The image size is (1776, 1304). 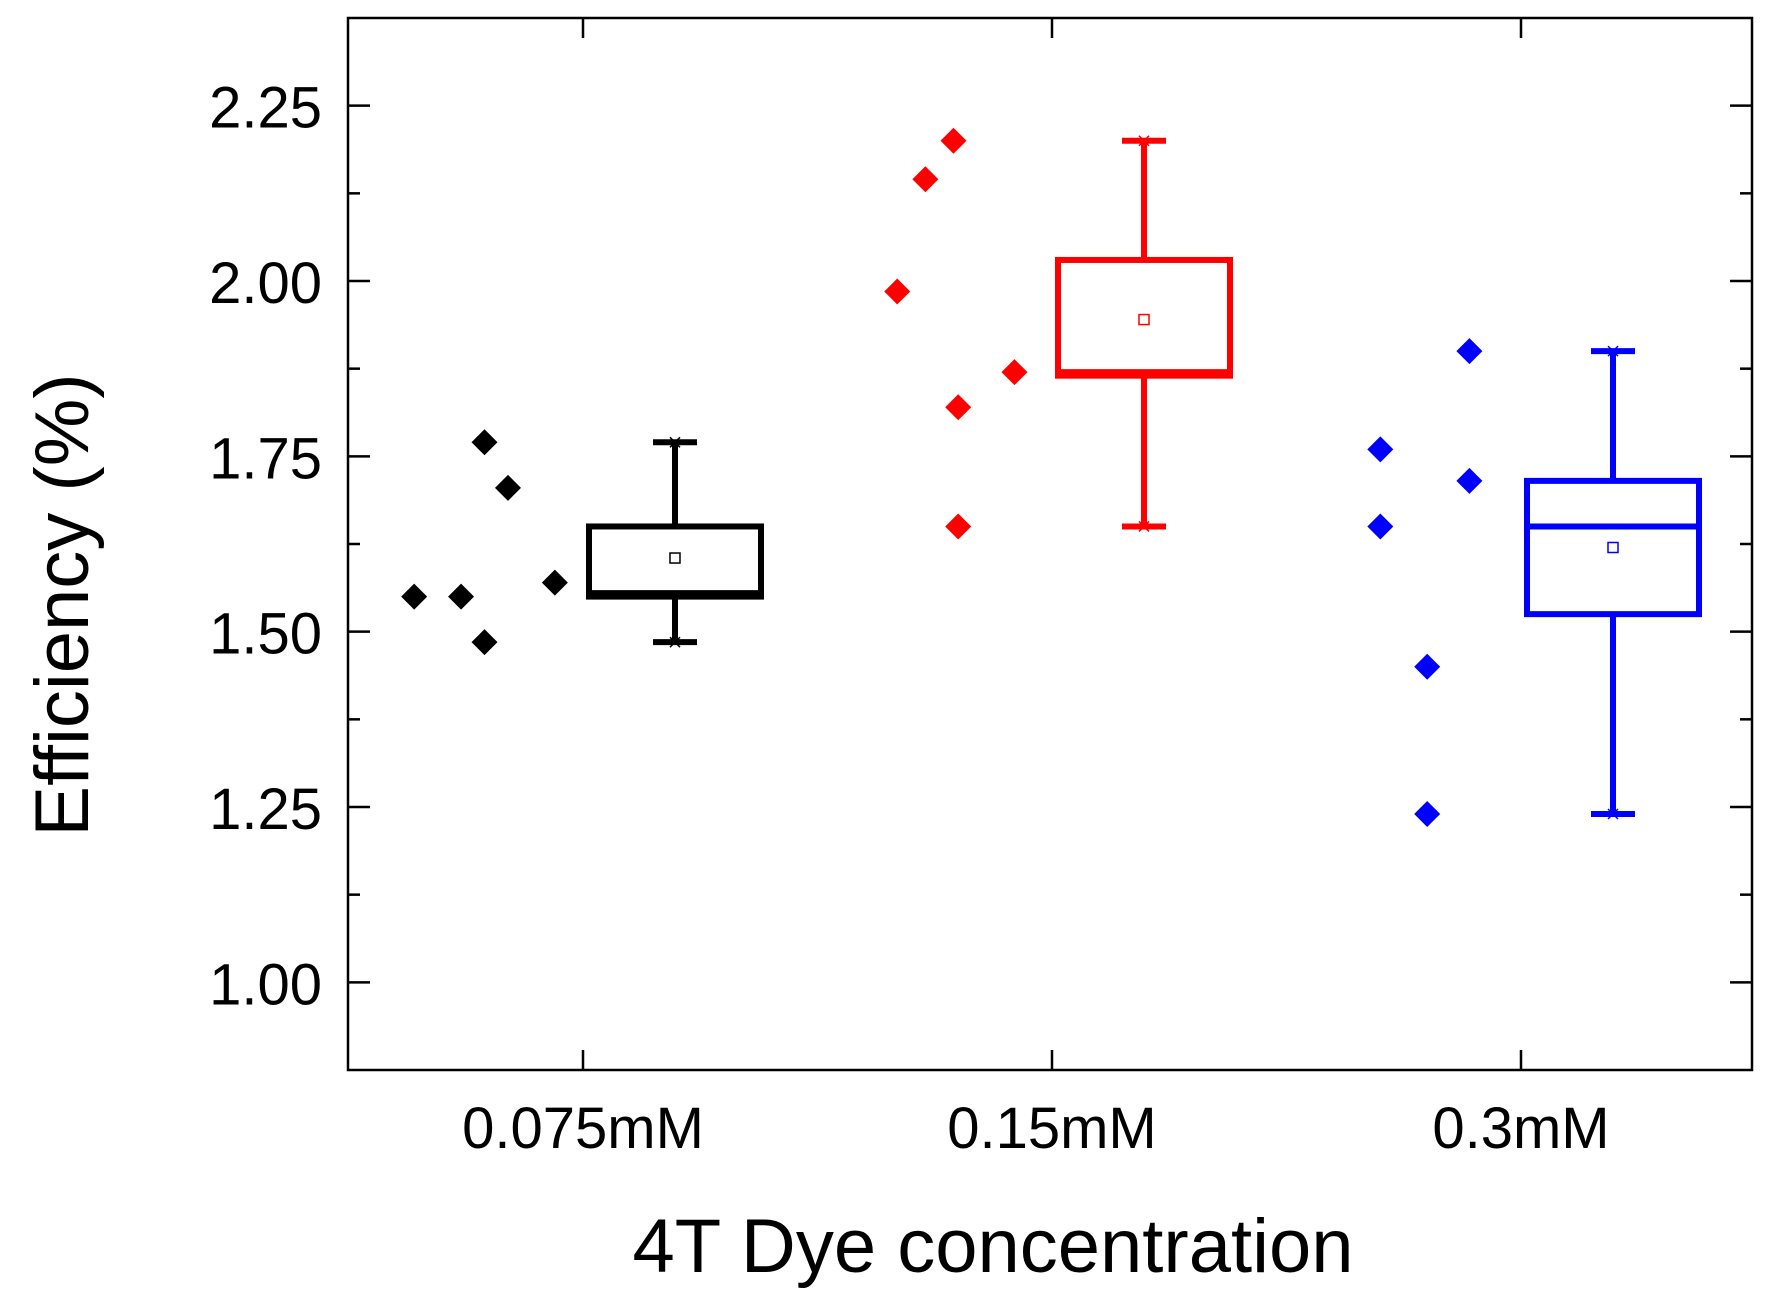 What do you see at coordinates (583, 1128) in the screenshot?
I see `x-tick-label: 0.075mM` at bounding box center [583, 1128].